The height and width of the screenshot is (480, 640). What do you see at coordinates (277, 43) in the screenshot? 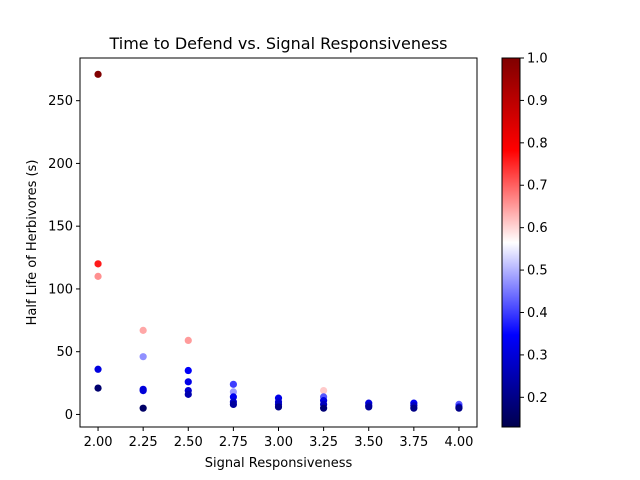
I see `chart-title: Time to Defend vs. Signal Responsiveness` at bounding box center [277, 43].